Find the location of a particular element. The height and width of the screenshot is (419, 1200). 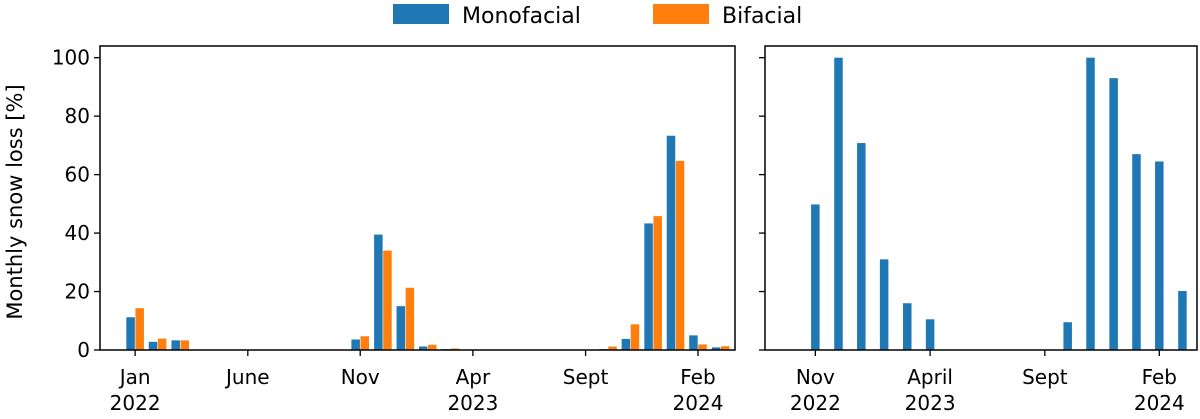

left-y-tick-label: 80 is located at coordinates (77, 116).